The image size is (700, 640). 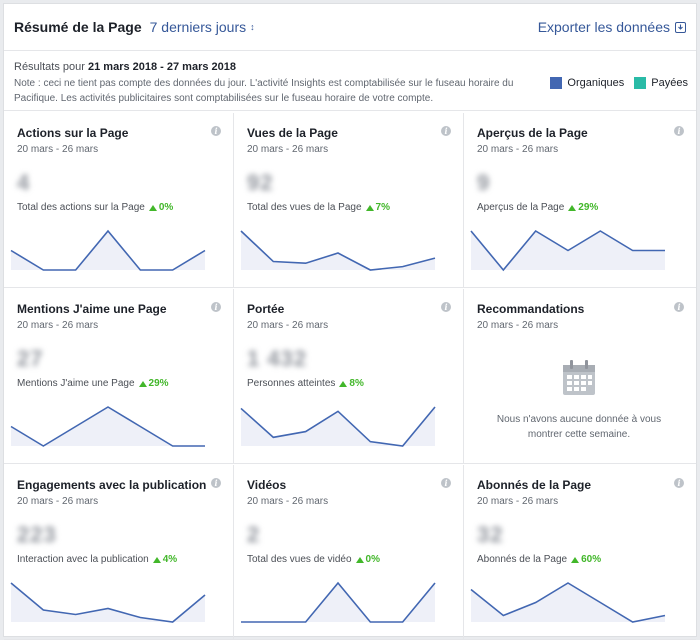 What do you see at coordinates (266, 309) in the screenshot?
I see `card-title: Portée` at bounding box center [266, 309].